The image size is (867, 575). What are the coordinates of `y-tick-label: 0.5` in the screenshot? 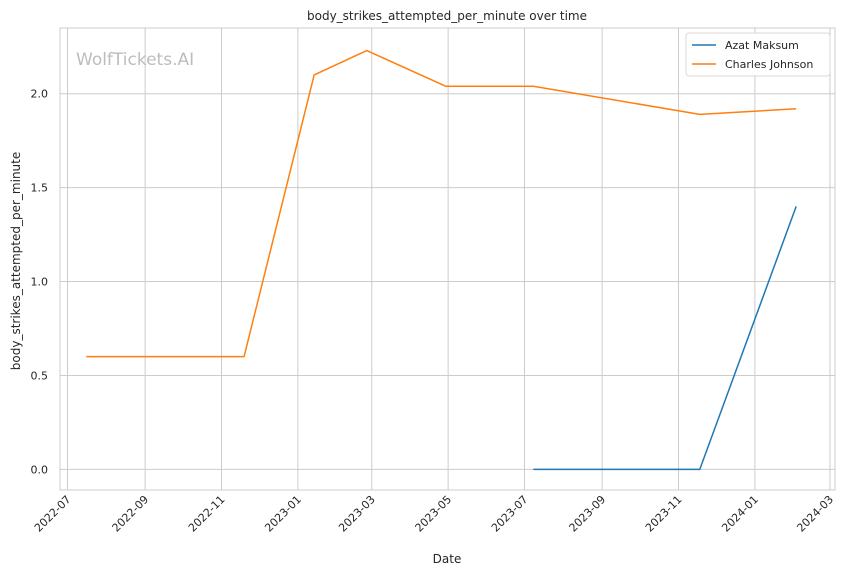 It's located at (40, 375).